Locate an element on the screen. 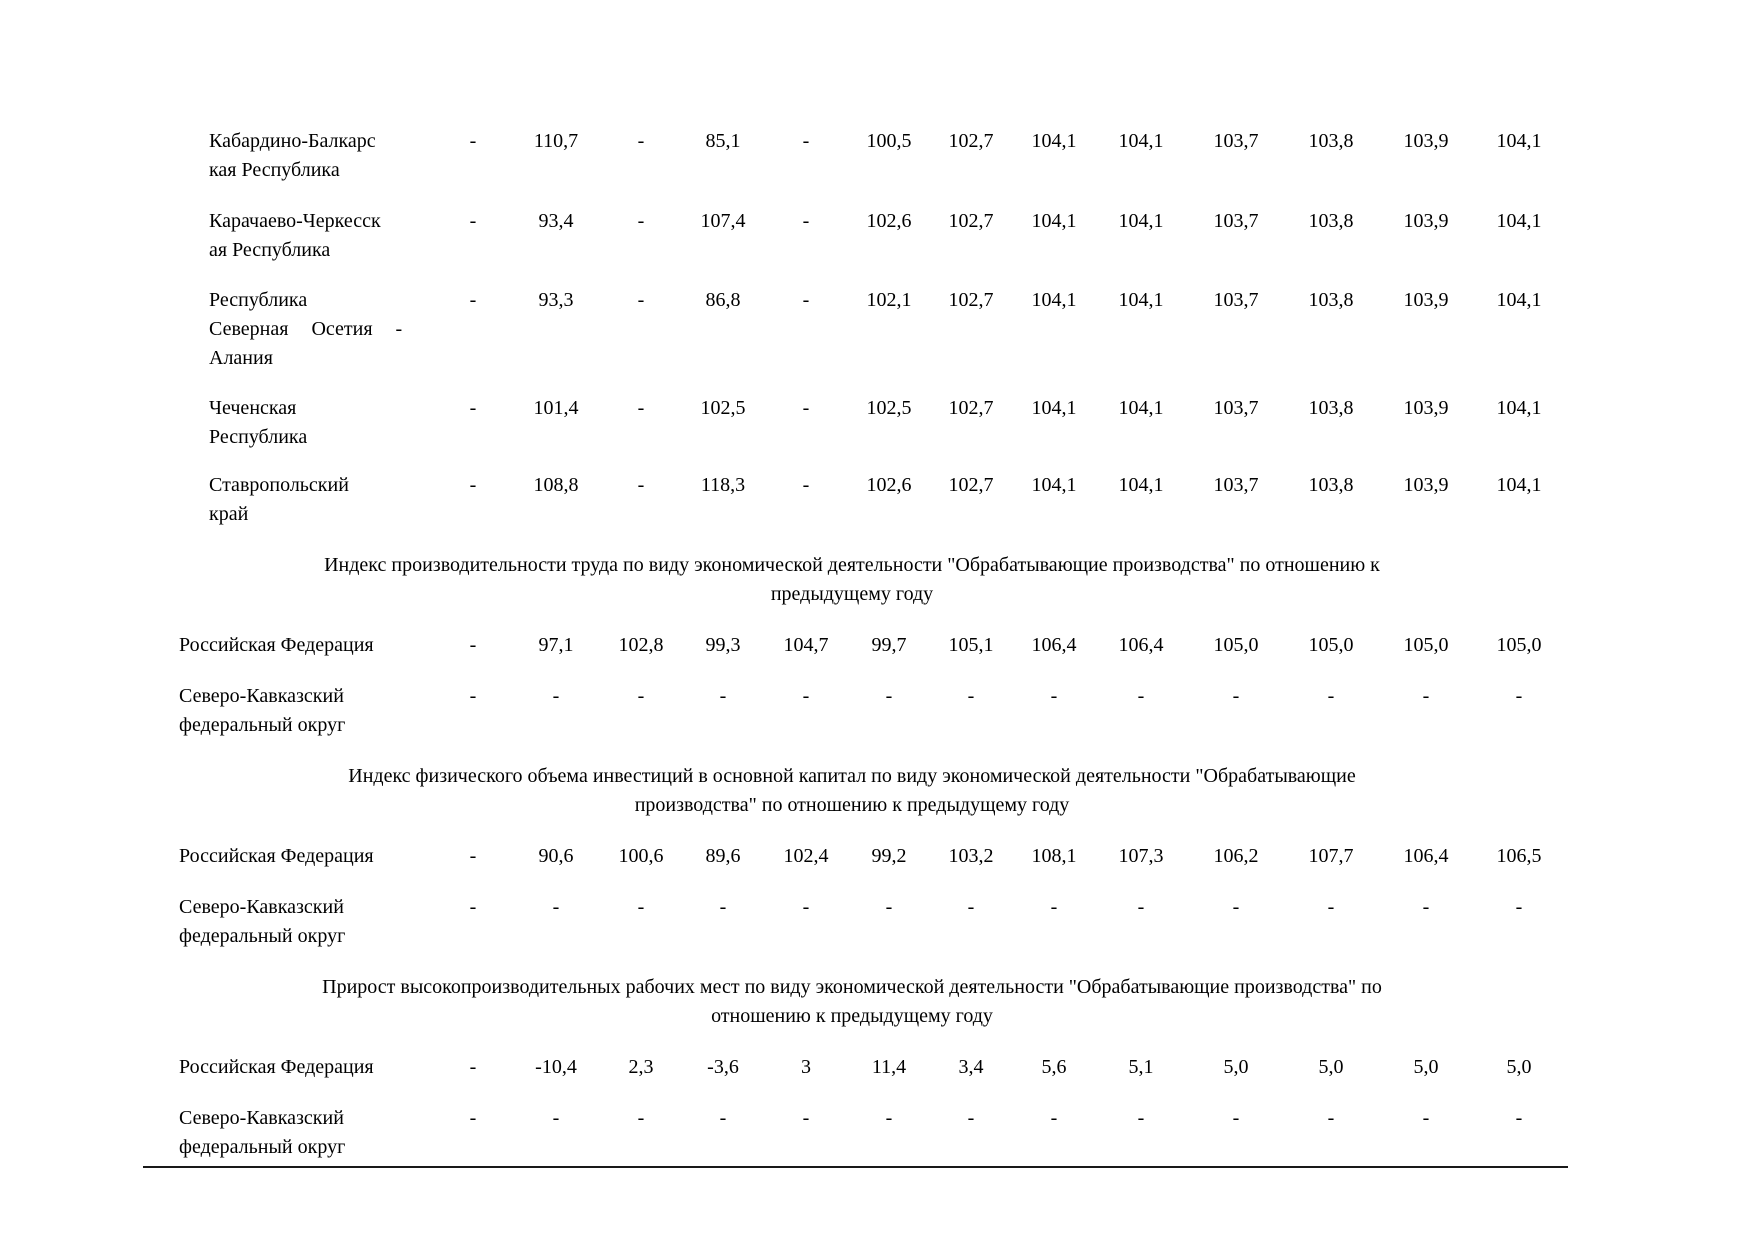 The width and height of the screenshot is (1754, 1240). cell-value: 2,3 is located at coordinates (641, 1067).